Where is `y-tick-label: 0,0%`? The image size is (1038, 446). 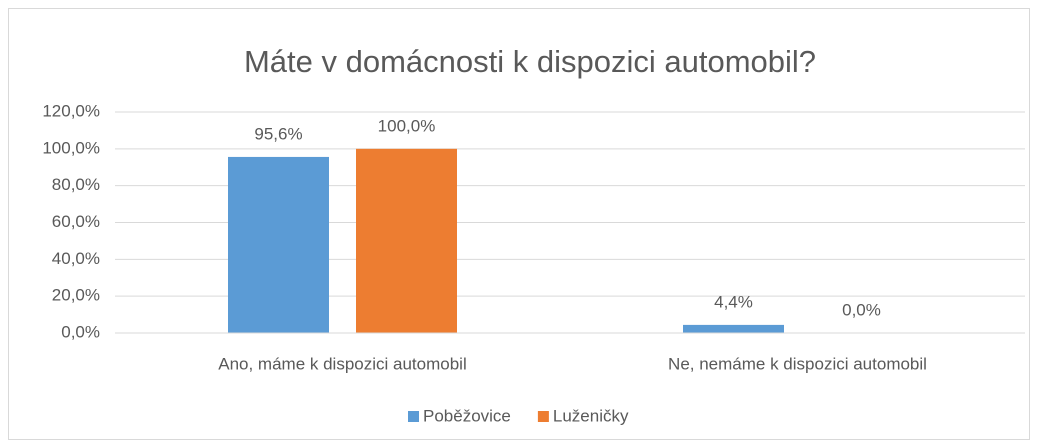 y-tick-label: 0,0% is located at coordinates (80, 331).